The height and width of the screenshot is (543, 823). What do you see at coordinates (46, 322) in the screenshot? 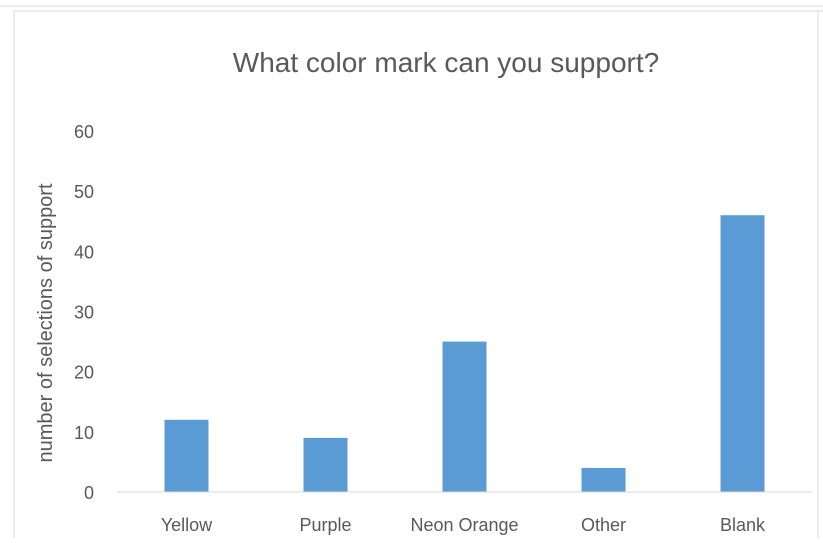
I see `y-axis-label: number of selections of support` at bounding box center [46, 322].